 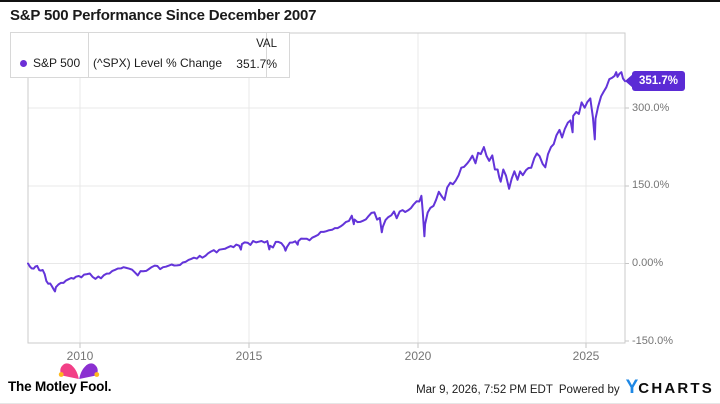 I want to click on series-metric: (^SPX) Level % Change, so click(x=178, y=55).